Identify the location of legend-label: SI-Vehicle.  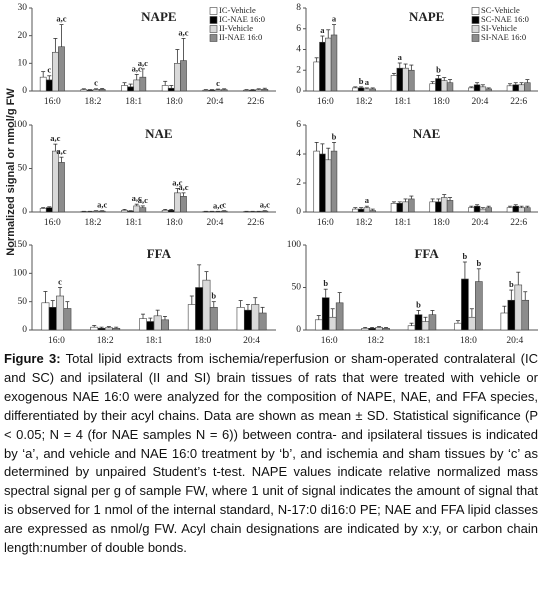
(499, 28).